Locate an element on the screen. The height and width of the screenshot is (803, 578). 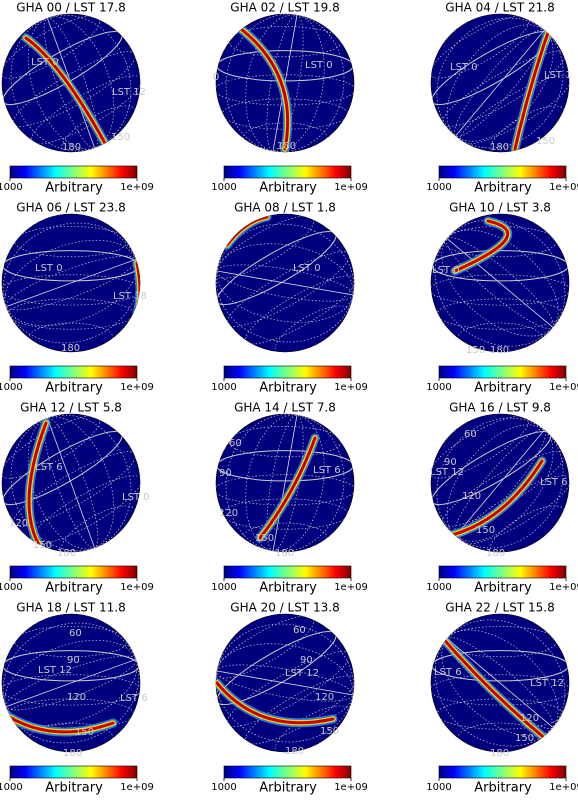
panel-title: GHA 14 / LST 7.8 is located at coordinates (285, 408).